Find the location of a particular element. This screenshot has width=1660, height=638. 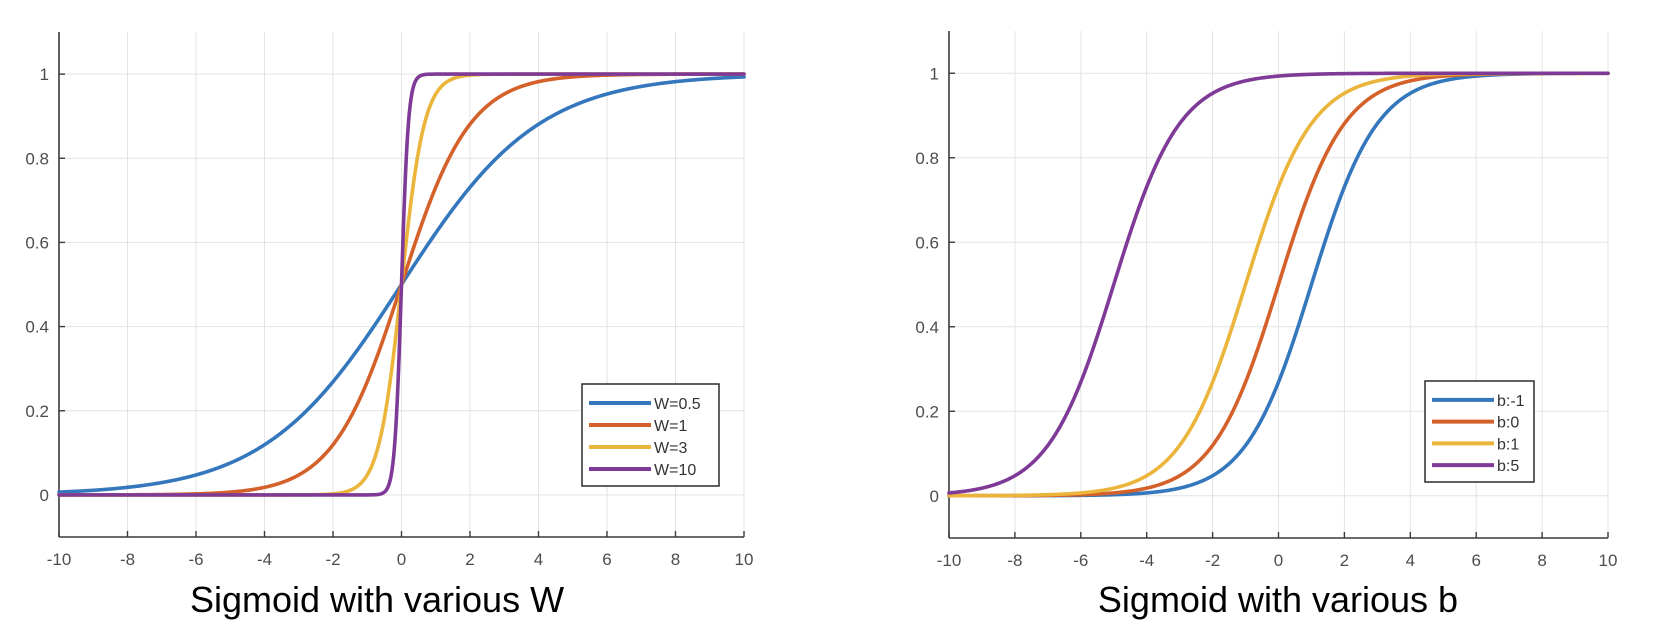

legend: W=0.5 W=1 W=3 W=10 is located at coordinates (650, 435).